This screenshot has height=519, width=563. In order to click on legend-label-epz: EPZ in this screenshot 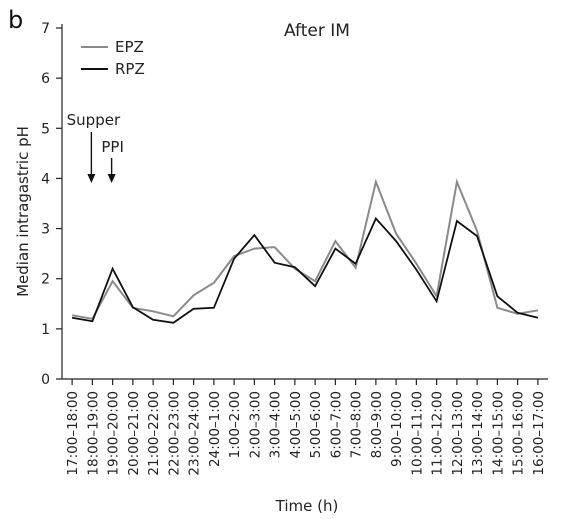, I will do `click(129, 47)`.